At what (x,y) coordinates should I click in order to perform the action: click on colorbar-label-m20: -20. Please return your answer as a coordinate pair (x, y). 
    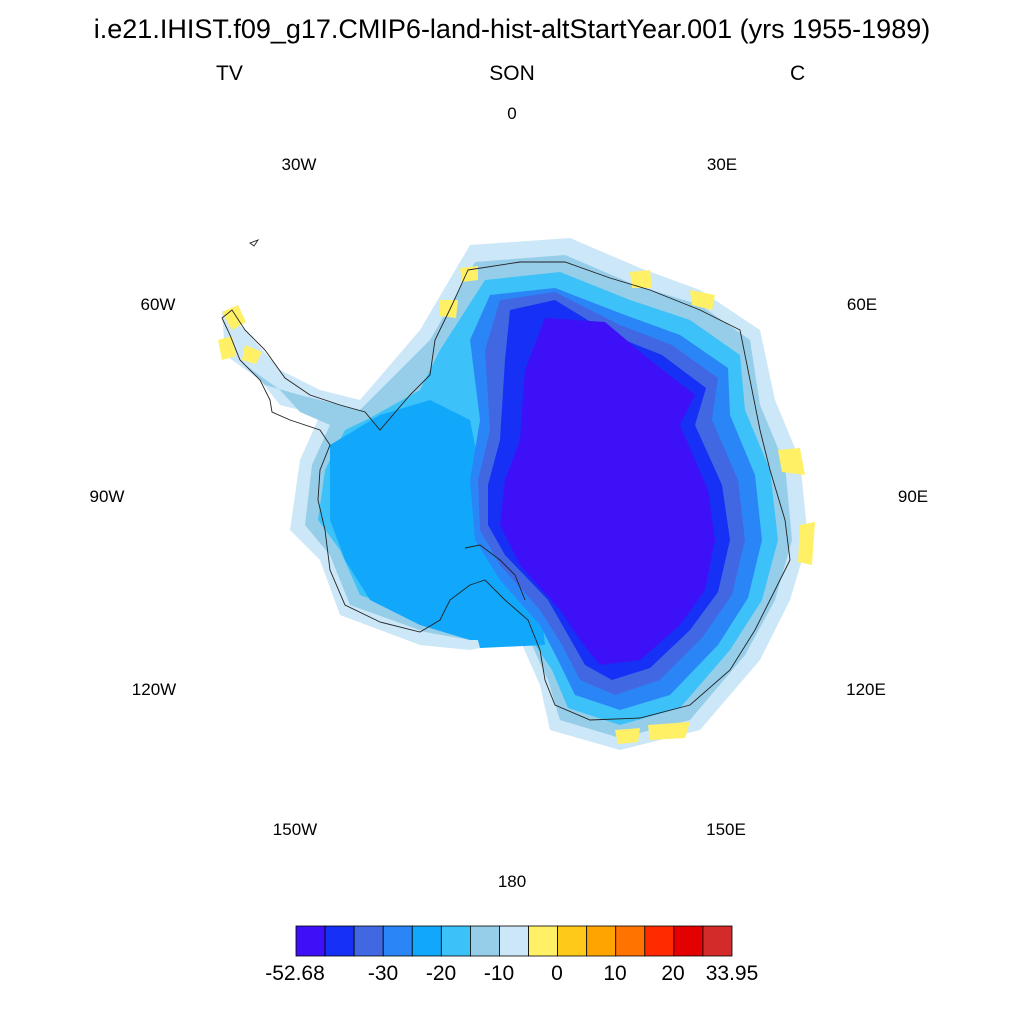
    Looking at the image, I should click on (441, 973).